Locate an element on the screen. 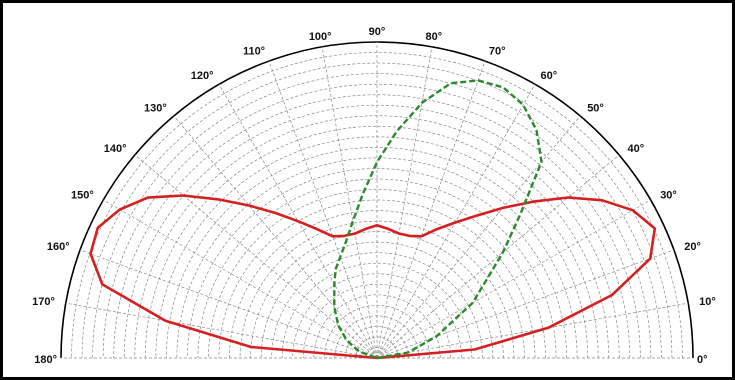 The width and height of the screenshot is (735, 380). angle-tick-label: 0° is located at coordinates (702, 360).